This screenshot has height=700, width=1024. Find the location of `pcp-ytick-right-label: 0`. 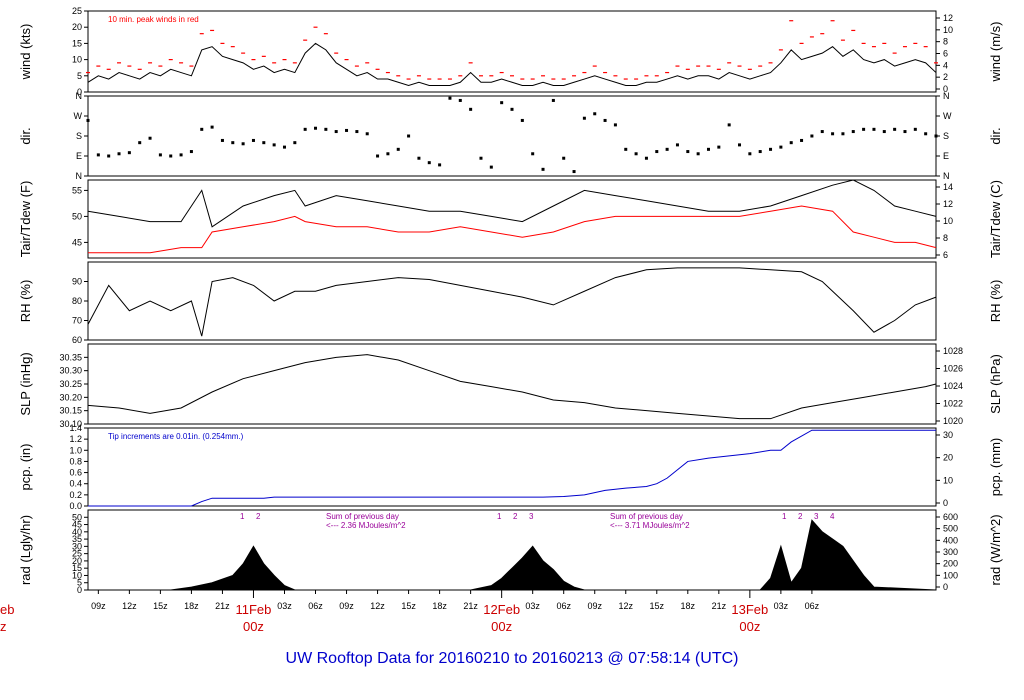

pcp-ytick-right-label: 0 is located at coordinates (945, 503).